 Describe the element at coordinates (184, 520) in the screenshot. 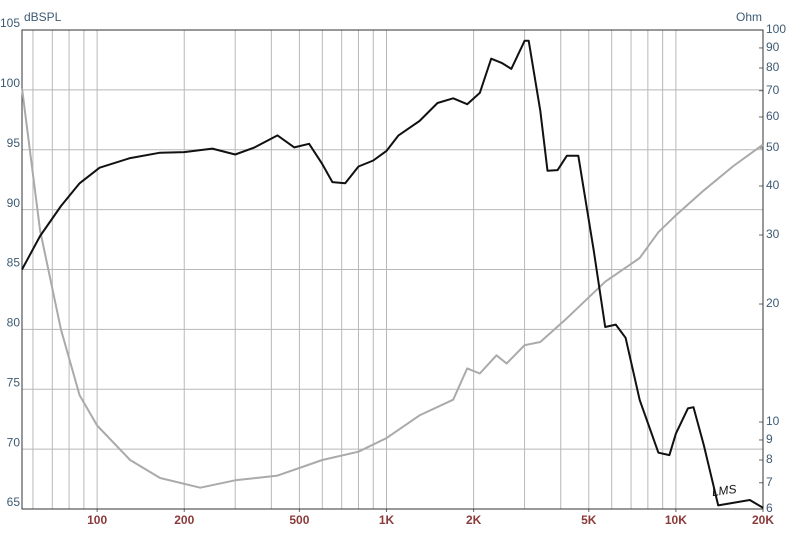

I see `x-tick-label: 200` at that location.